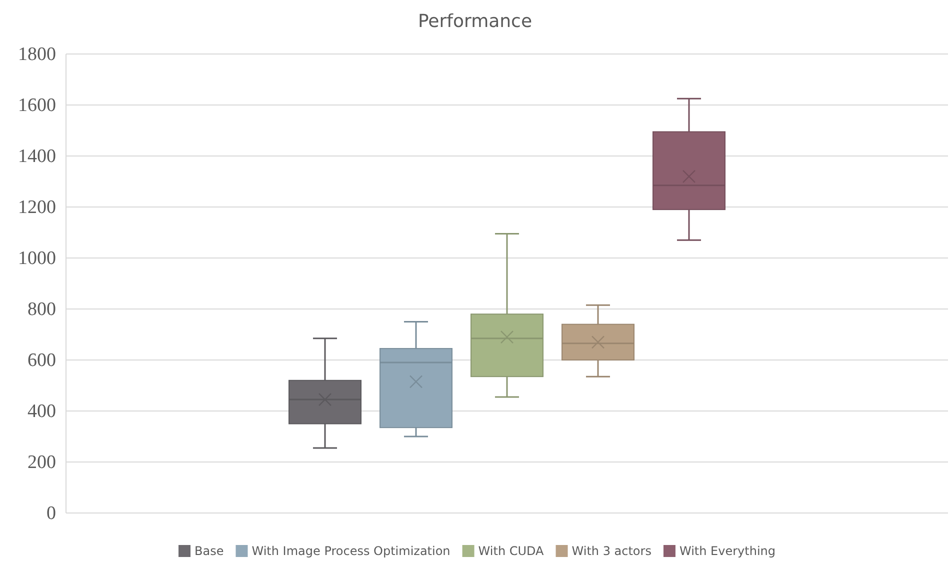 Image resolution: width=950 pixels, height=563 pixels. What do you see at coordinates (37, 55) in the screenshot?
I see `y-tick-label: 1800` at bounding box center [37, 55].